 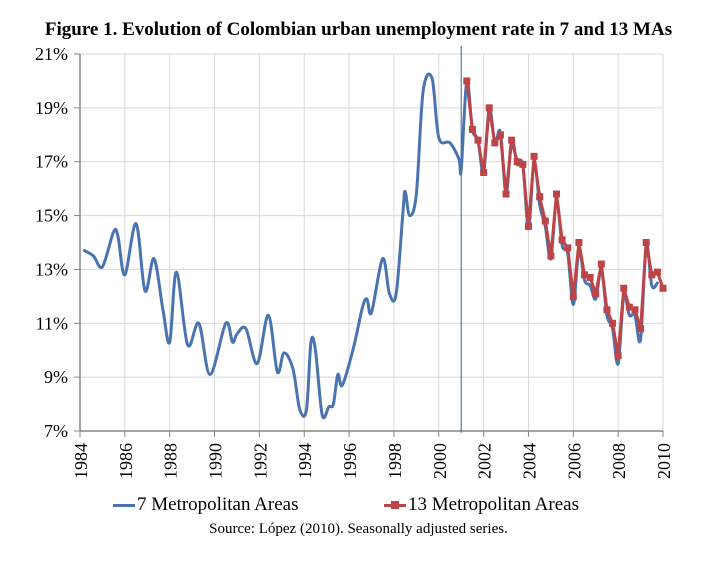 I want to click on y-tick-label: 11%, so click(x=52, y=323).